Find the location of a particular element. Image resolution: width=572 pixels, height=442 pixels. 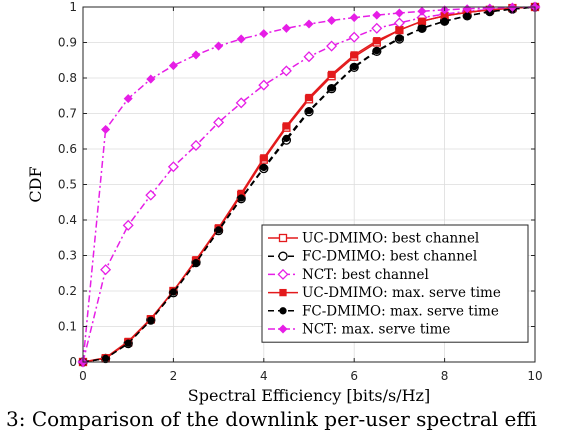

y-tick-label: 0.6 is located at coordinates (67, 149).